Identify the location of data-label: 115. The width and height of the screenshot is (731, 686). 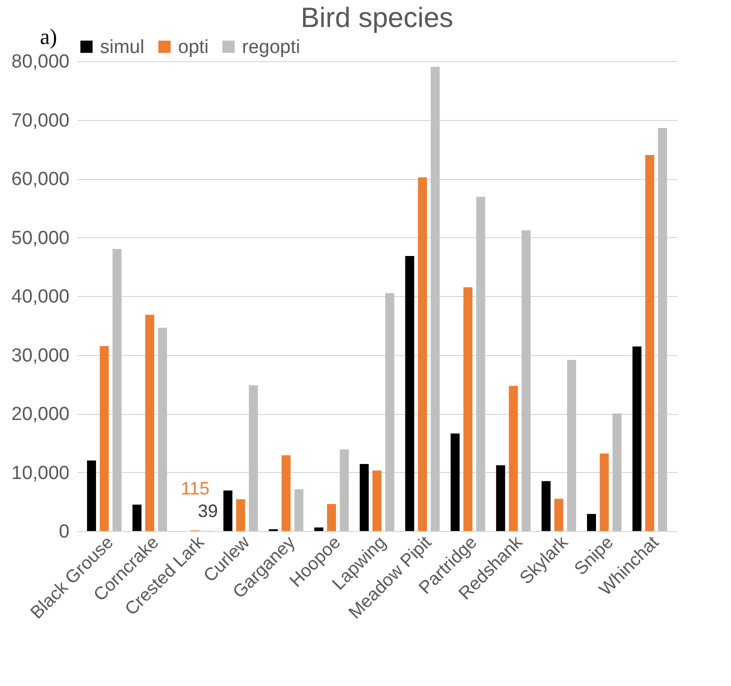
(195, 488).